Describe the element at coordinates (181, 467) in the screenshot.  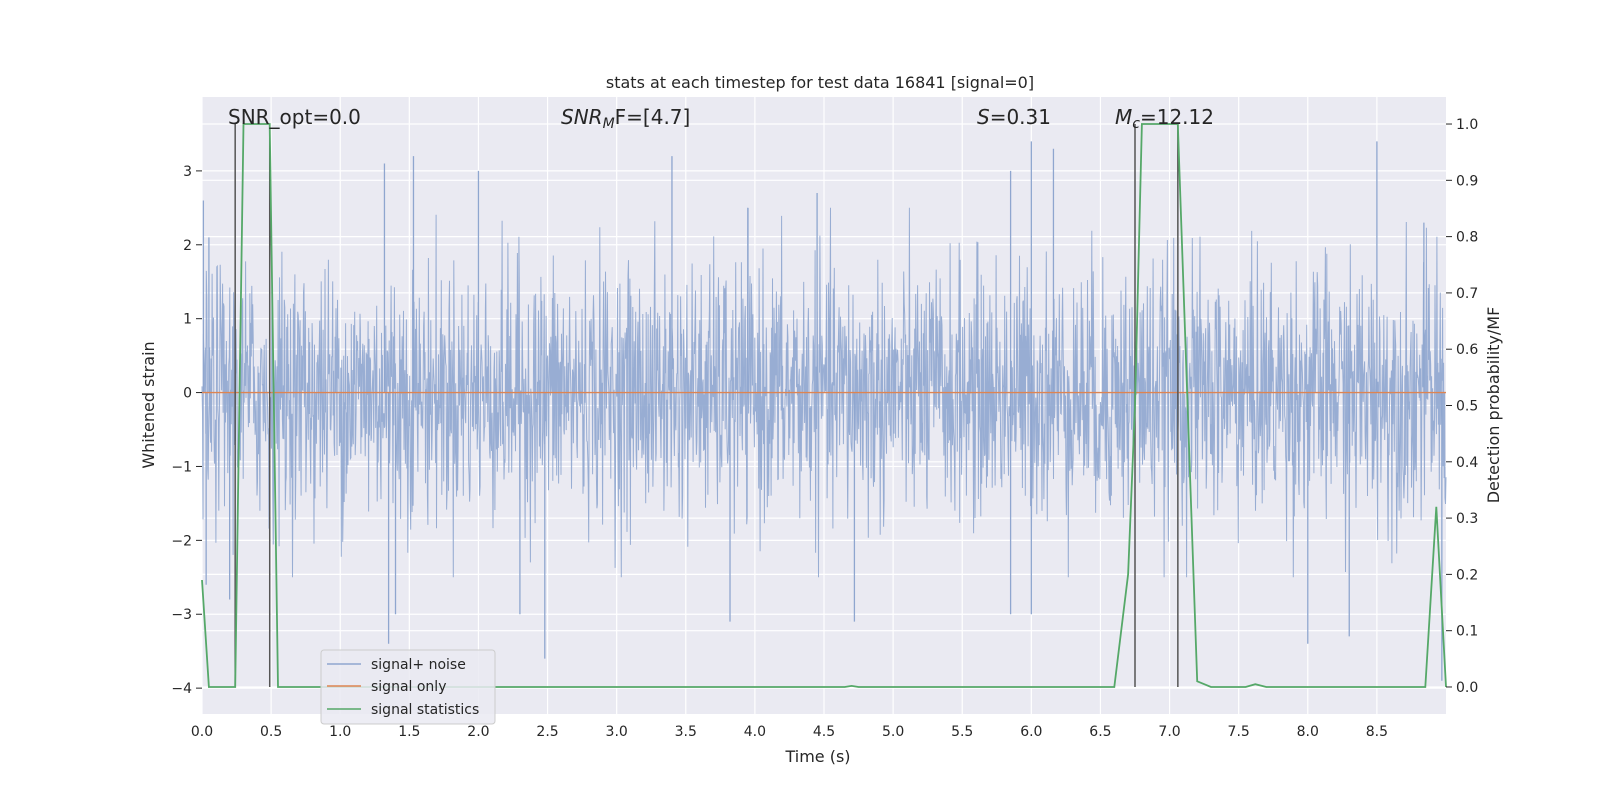
I see `y-tick-label: −1` at that location.